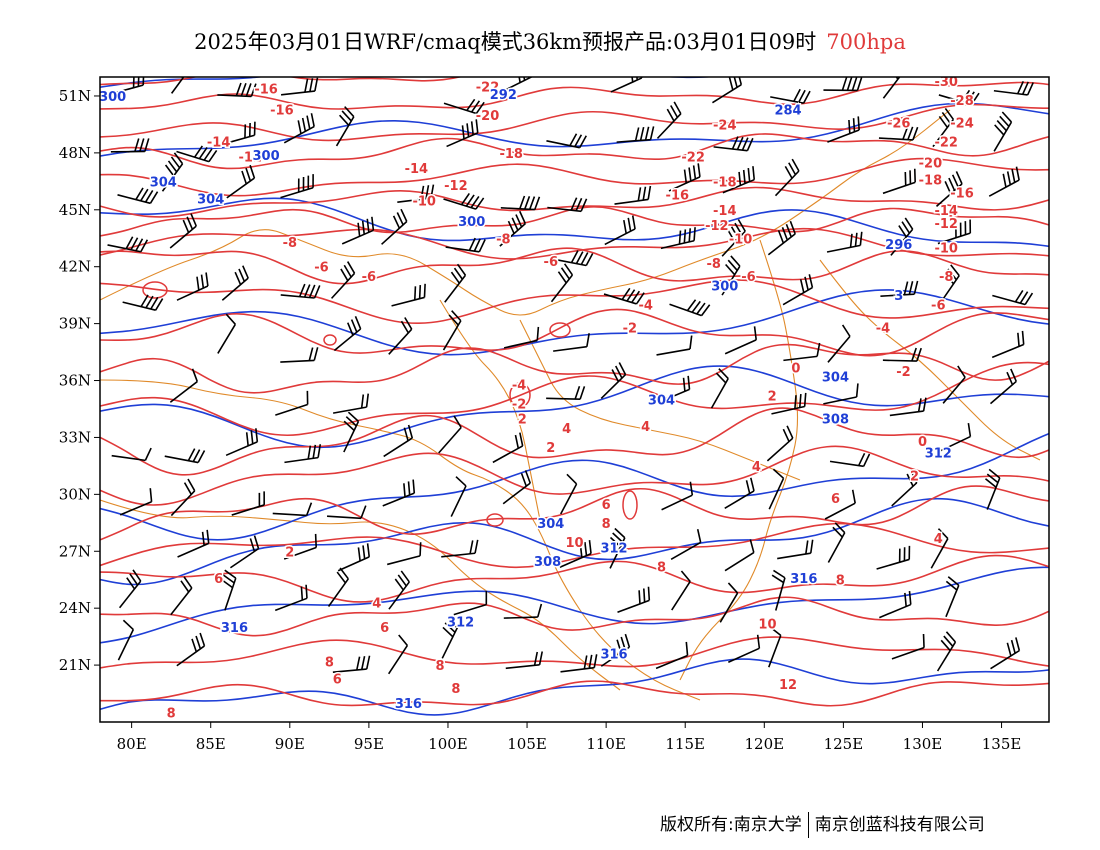  Describe the element at coordinates (408, 704) in the screenshot. I see `geopotential-label: 316` at that location.